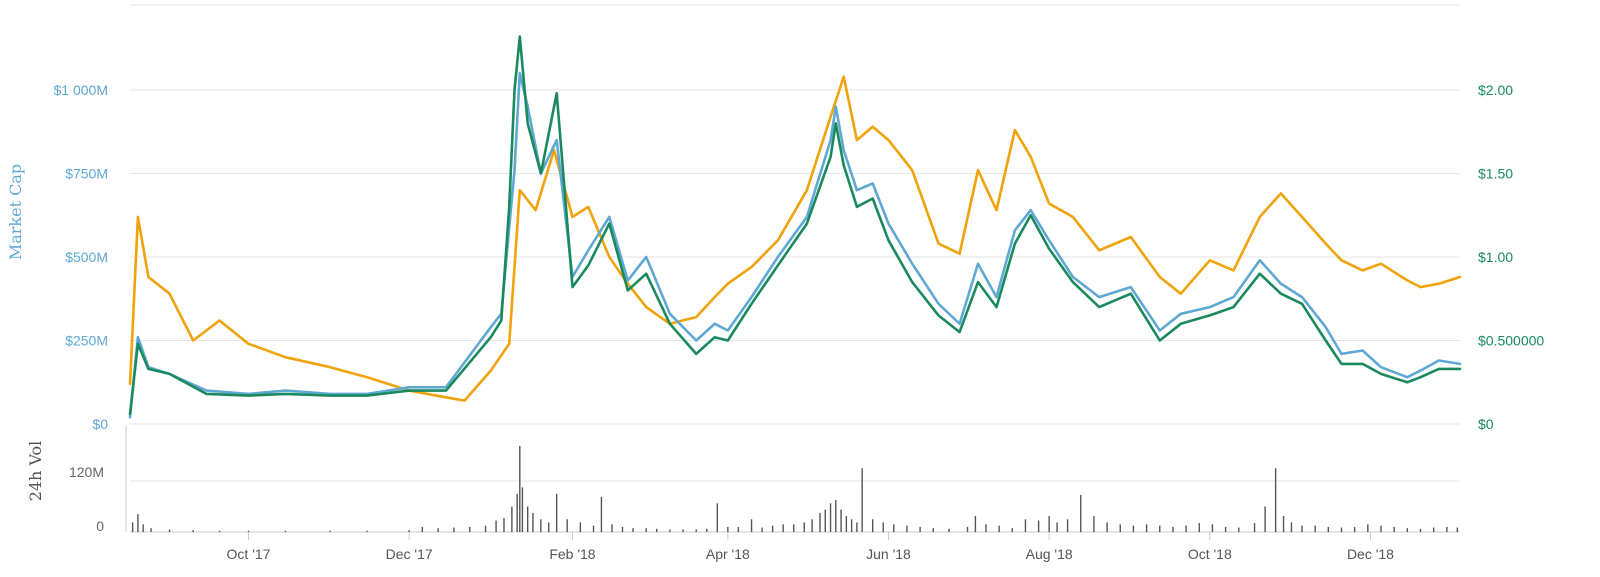 The height and width of the screenshot is (577, 1600). I want to click on x-tick-label: Dec '18, so click(1370, 554).